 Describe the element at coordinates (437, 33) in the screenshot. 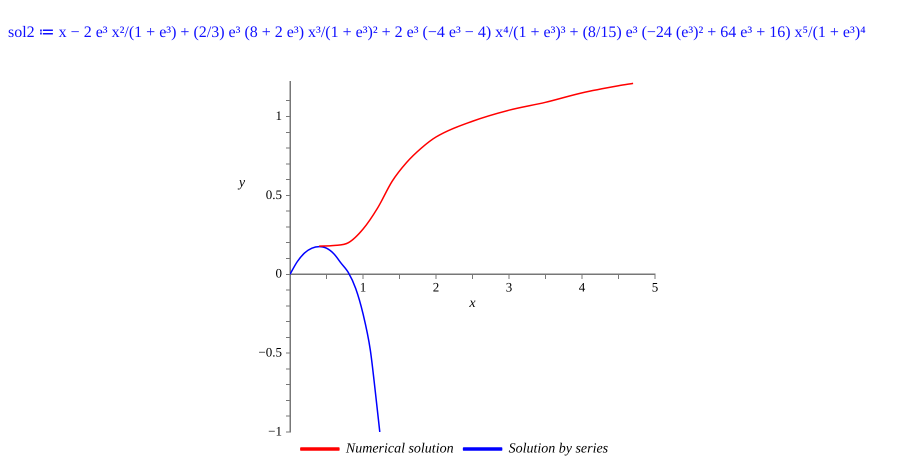

I see `chart-title: sol2 ≔ x − 2 e³ x²/(1 + e³) + (2/3) e³ (8 + 2 e³) x³/(1 + e³)² + 2 e³ (−4 e³ − 4) x⁴/(1 + e³)³ + (8/15) e³ (−24 (e³)² + 64 e³ + 16) x⁵/(1 + e³)⁴` at that location.